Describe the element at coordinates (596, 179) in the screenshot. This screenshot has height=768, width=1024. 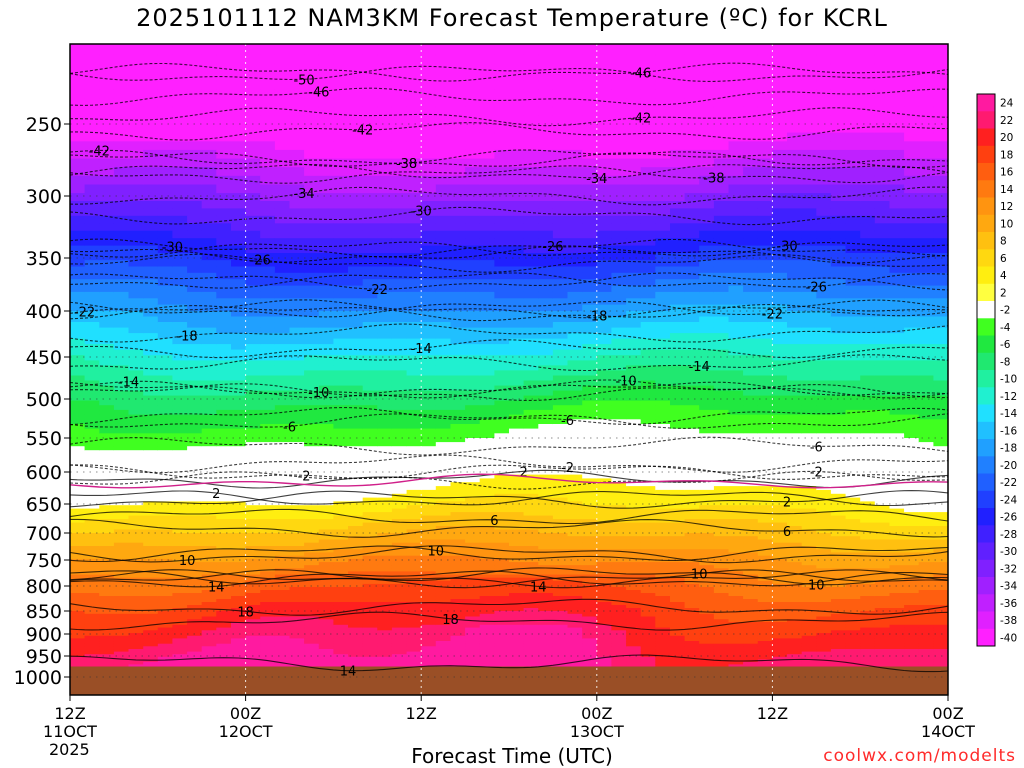
I see `contour-label: -34` at that location.